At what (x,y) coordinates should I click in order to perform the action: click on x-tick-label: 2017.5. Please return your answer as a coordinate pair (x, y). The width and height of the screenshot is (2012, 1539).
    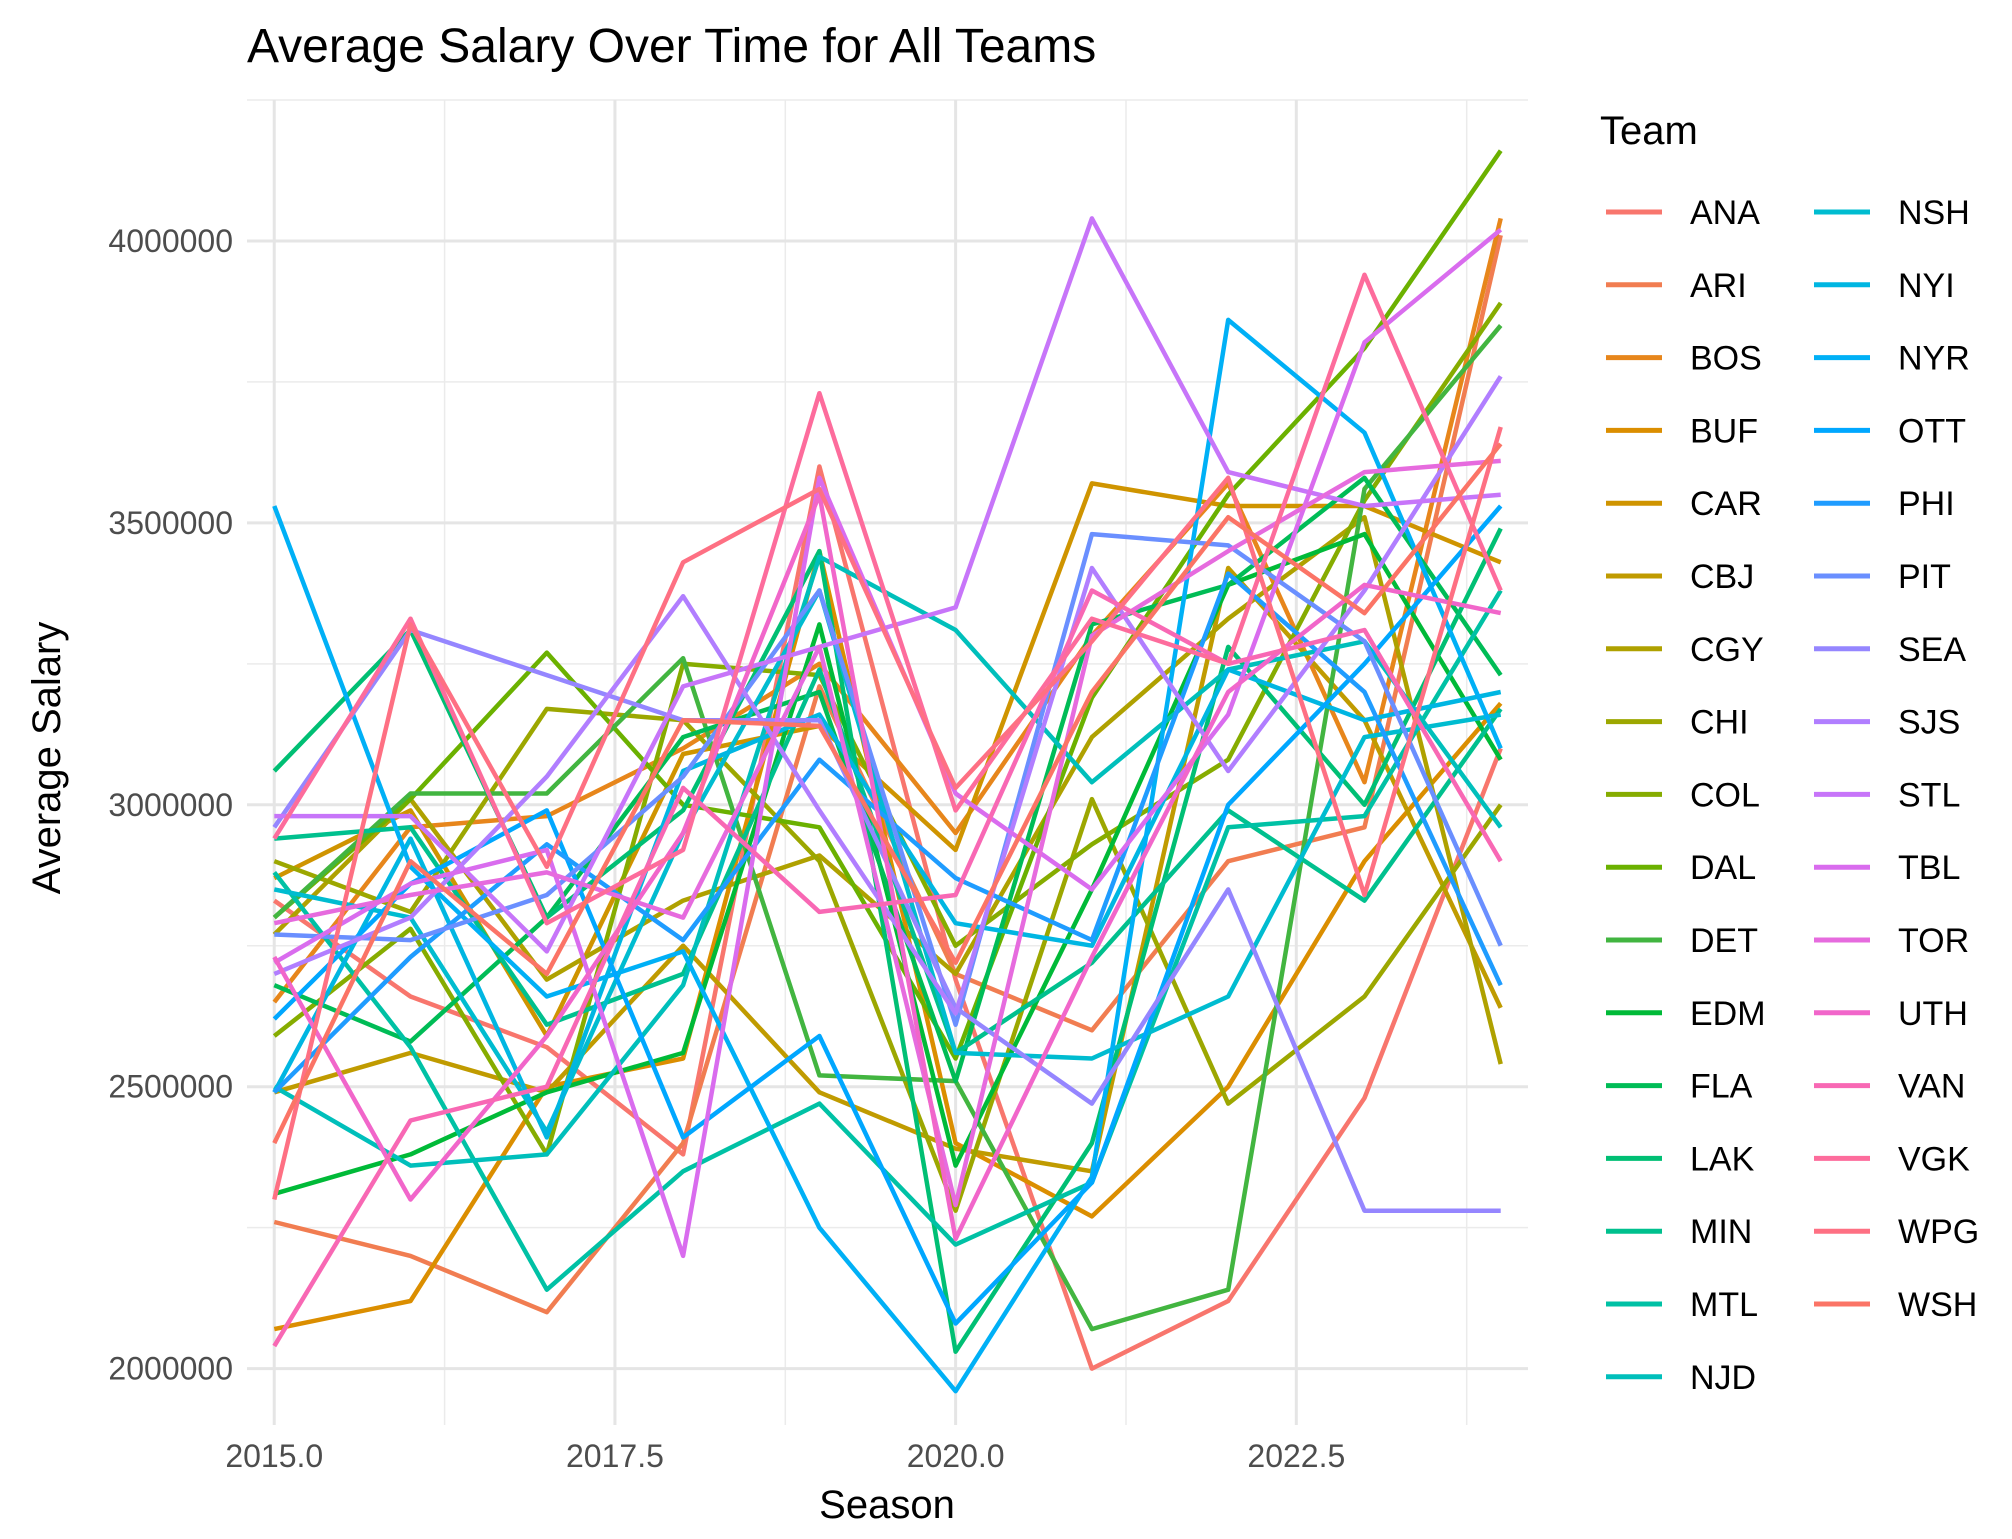
    Looking at the image, I should click on (615, 1456).